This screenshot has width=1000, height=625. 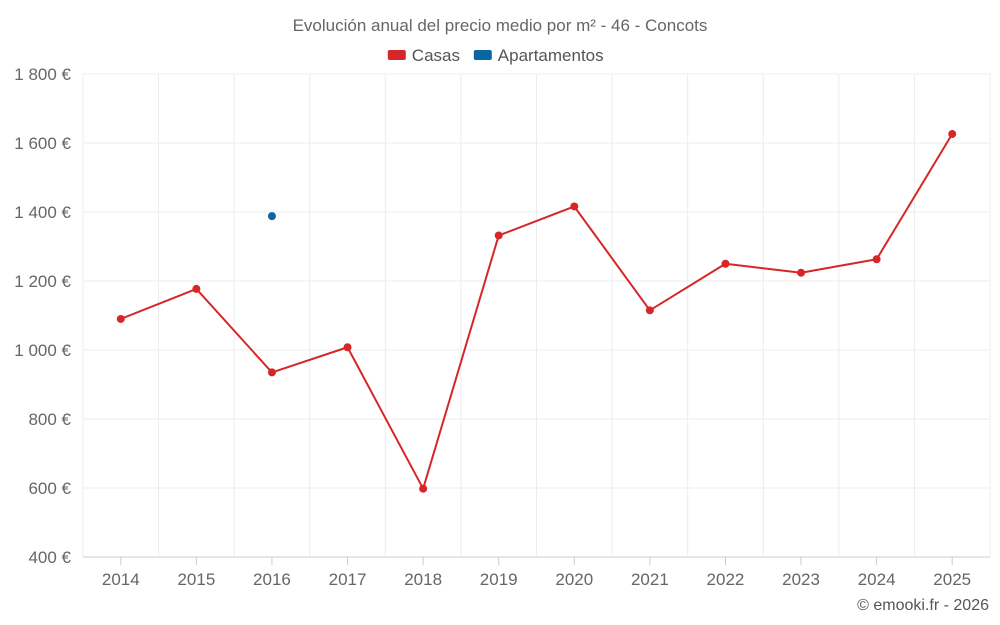 I want to click on copyright-credit: © emooki.fr - 2026, so click(x=923, y=605).